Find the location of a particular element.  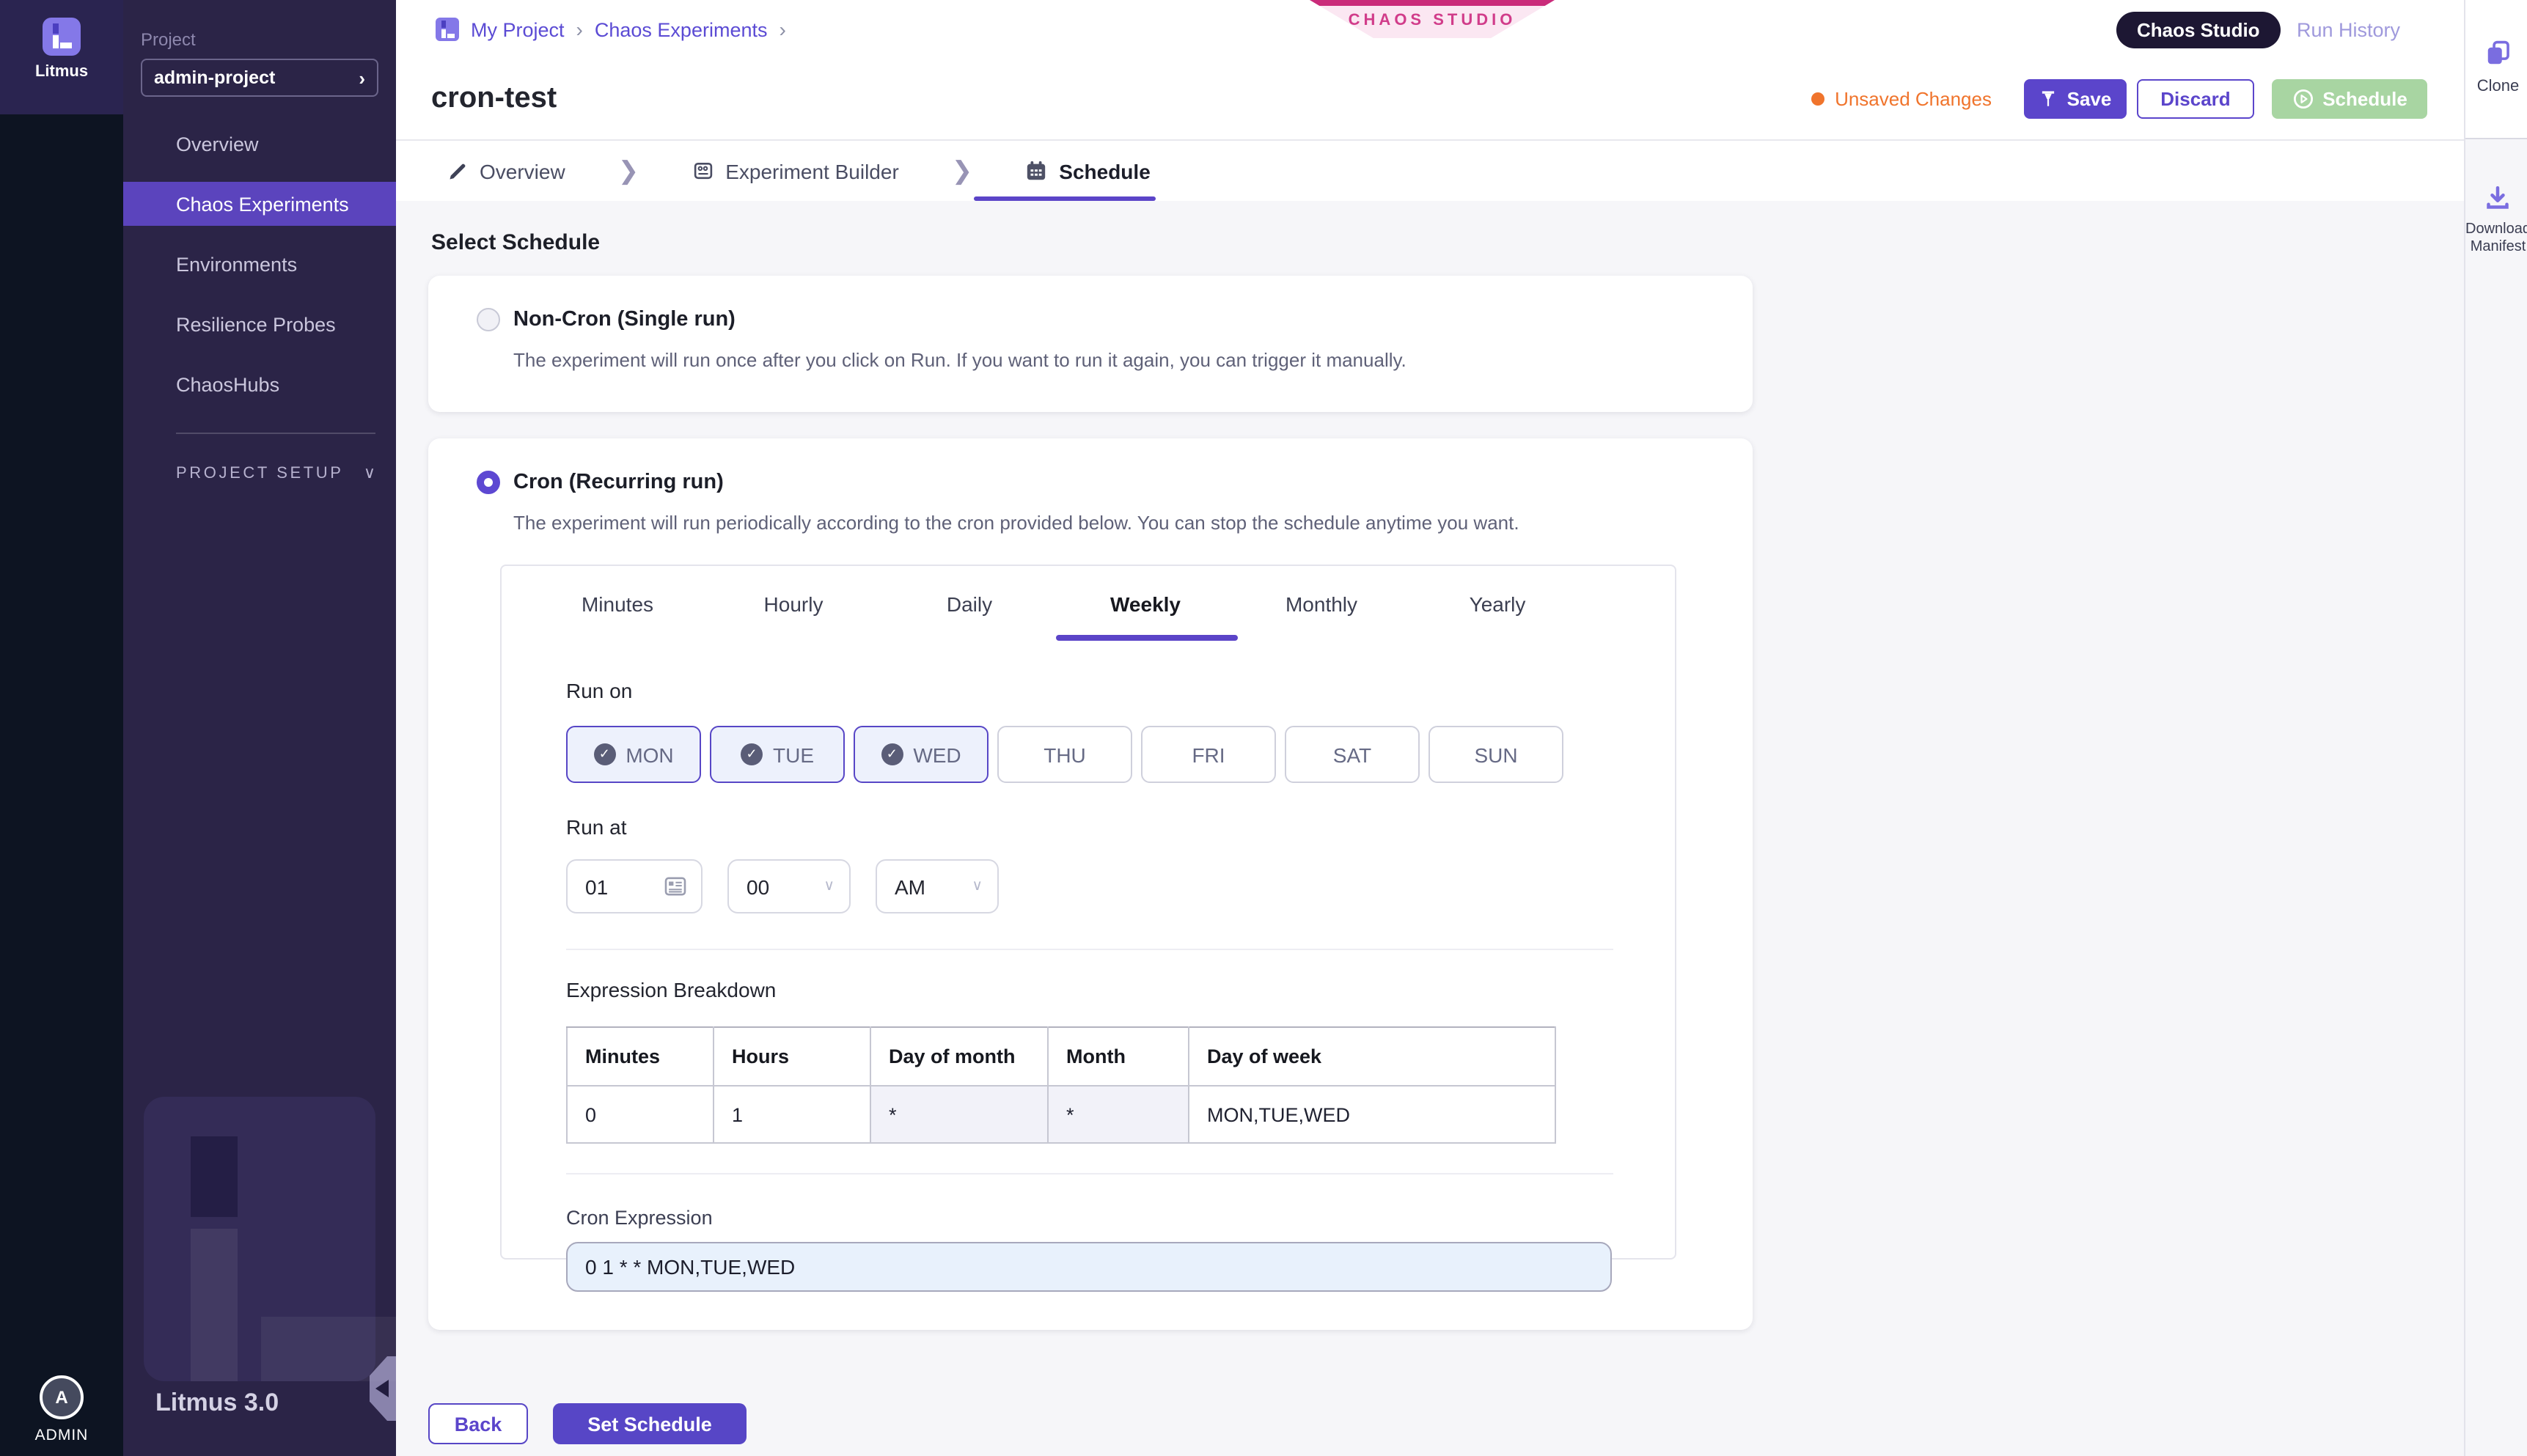

active-tab-underline is located at coordinates (1065, 198).